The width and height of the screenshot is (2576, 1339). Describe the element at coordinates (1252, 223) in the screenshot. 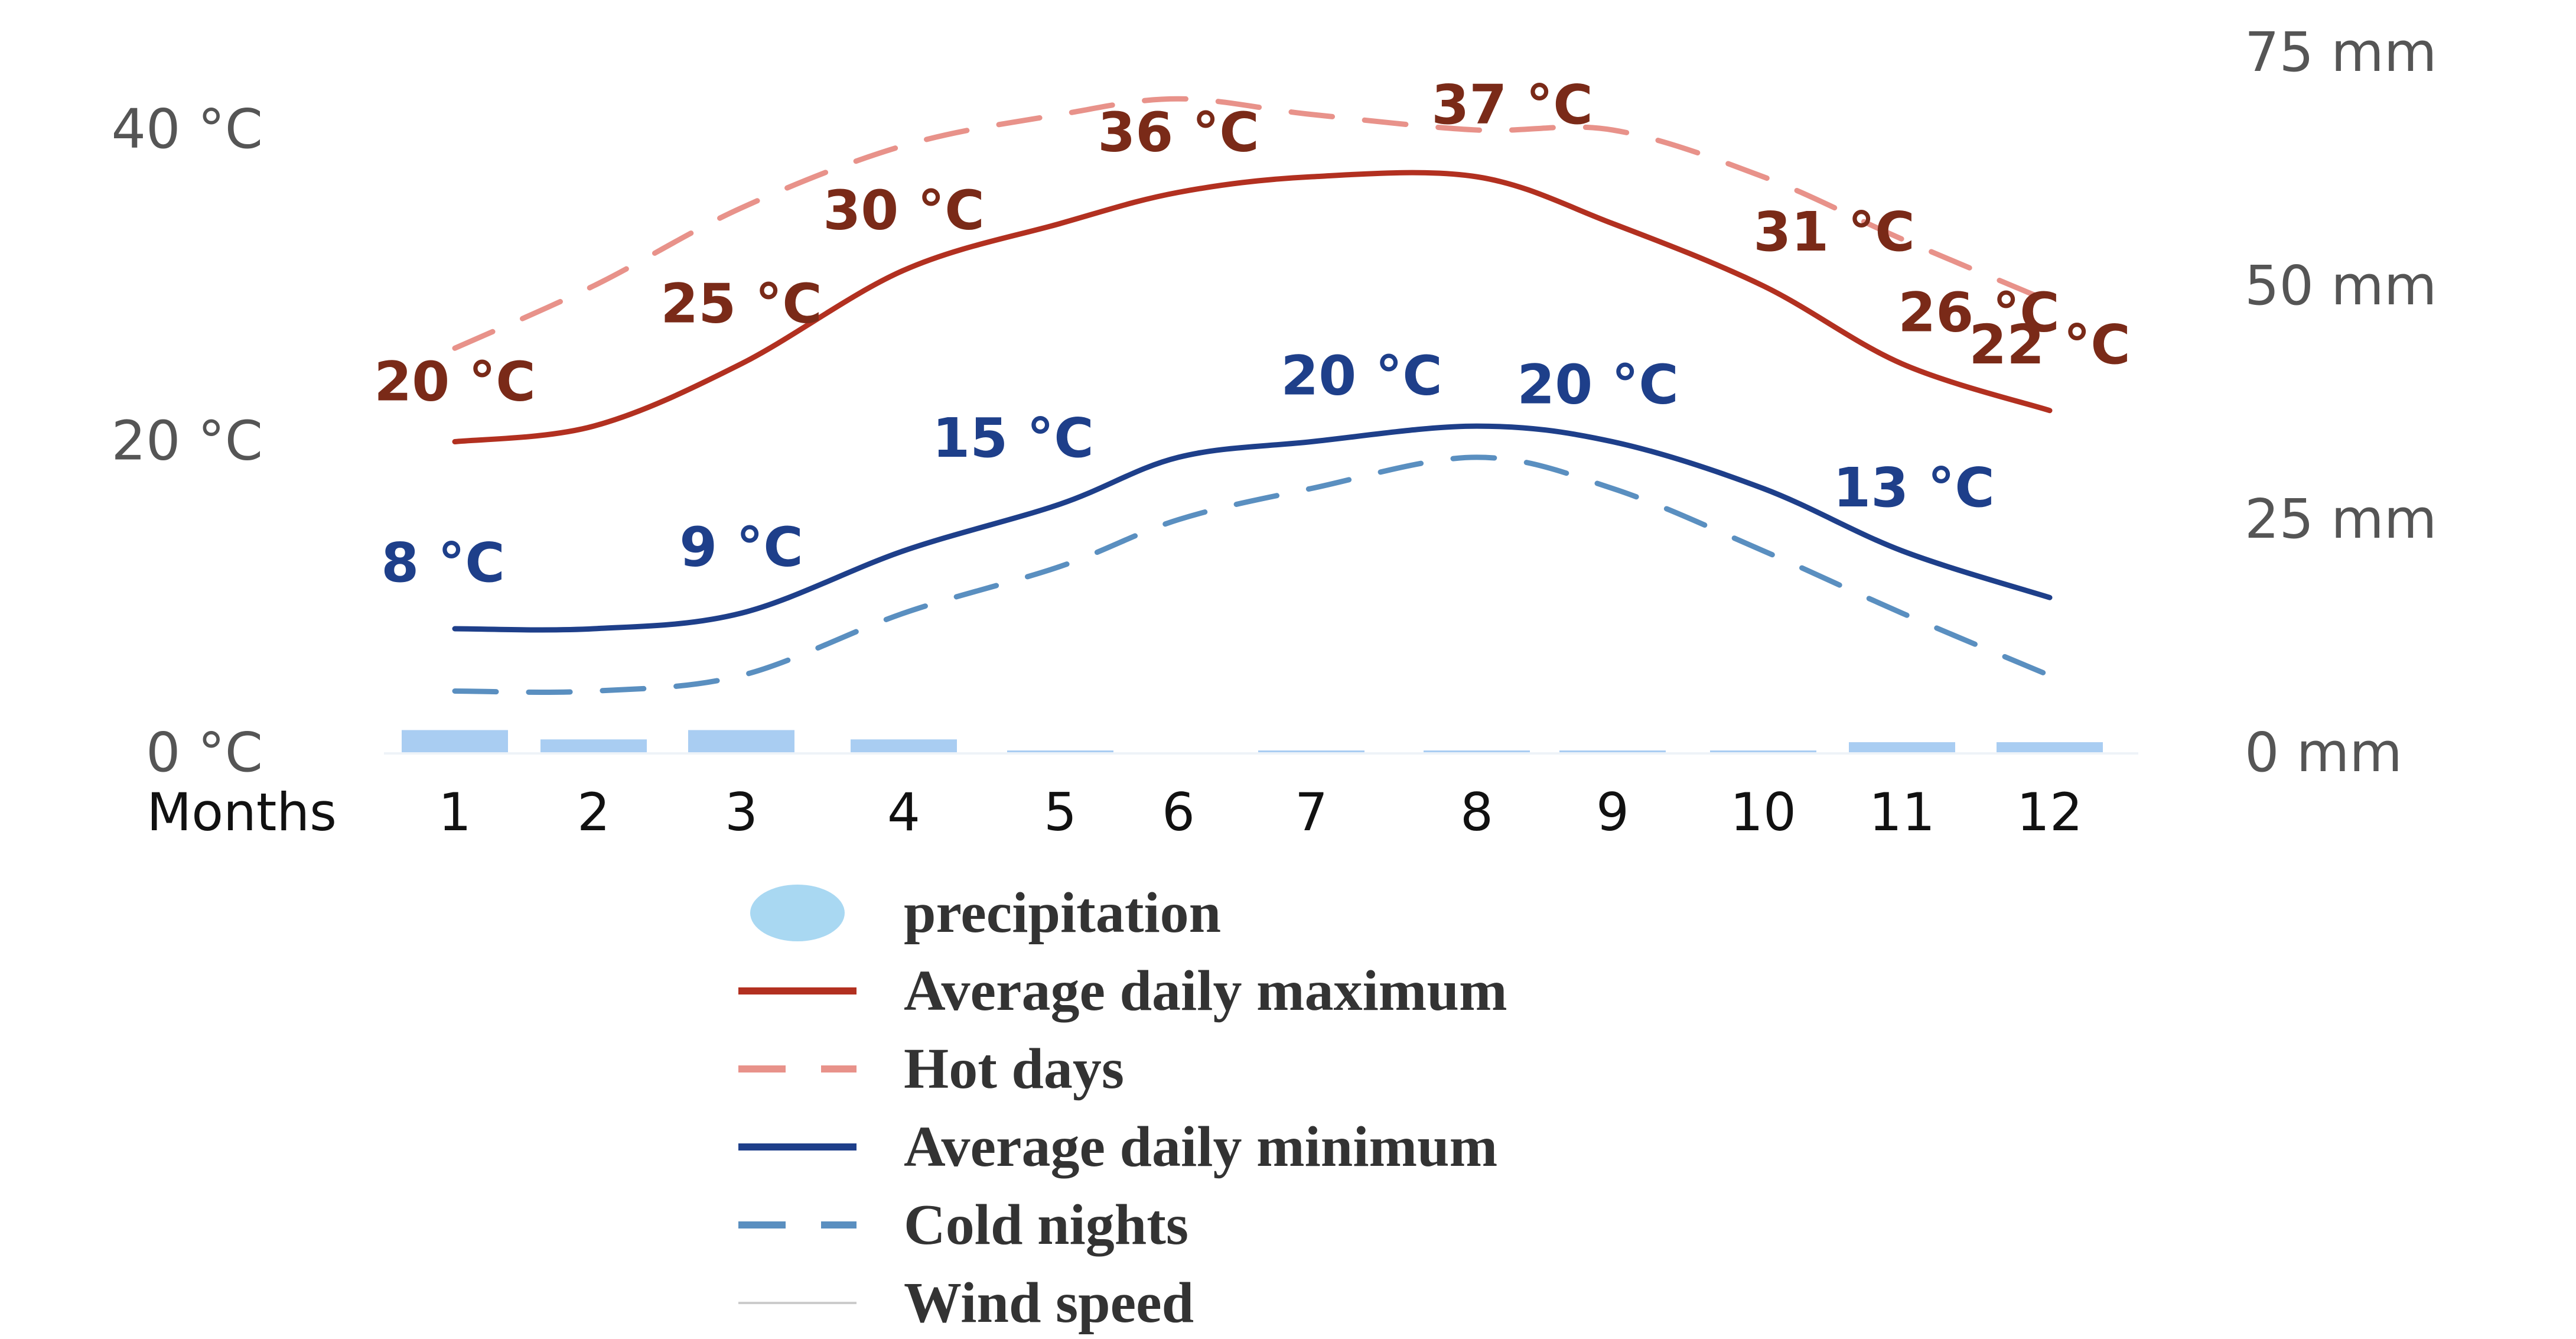

I see `series-line-hot-days` at that location.